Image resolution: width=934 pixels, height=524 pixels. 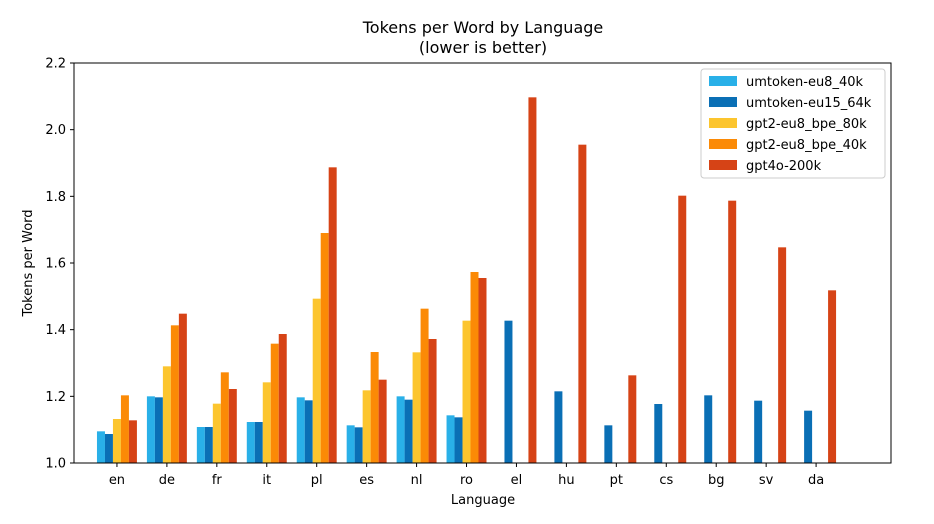 What do you see at coordinates (784, 166) in the screenshot?
I see `legend-label-gpt4o-200k: gpt4o-200k` at bounding box center [784, 166].